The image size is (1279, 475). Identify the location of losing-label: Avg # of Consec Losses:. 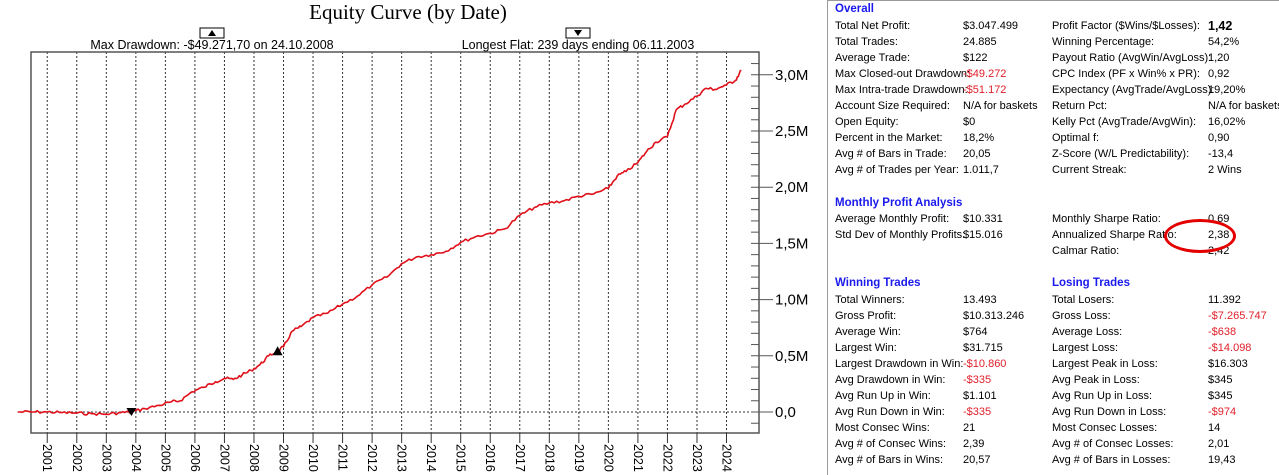
(1113, 444).